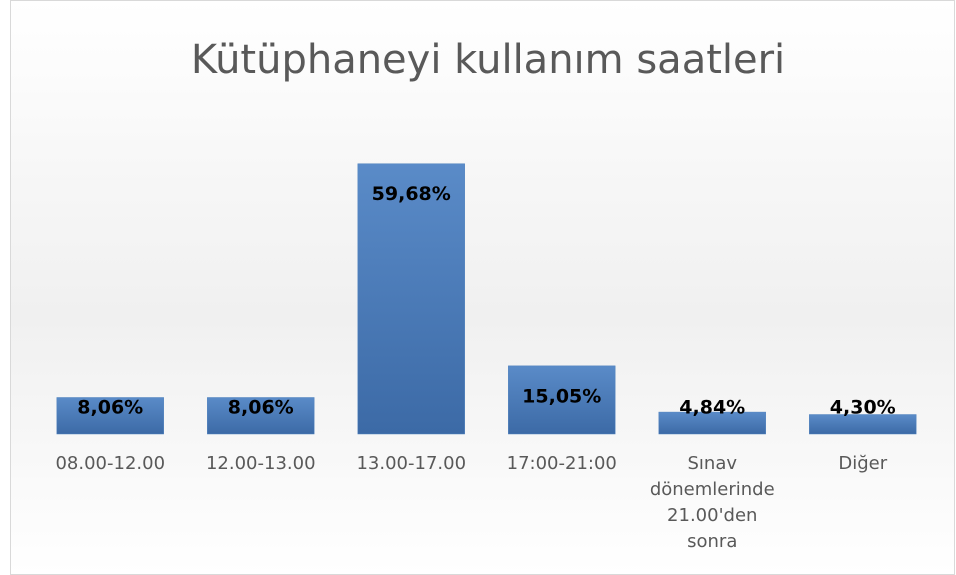  Describe the element at coordinates (561, 396) in the screenshot. I see `data-label: 15,05%` at that location.